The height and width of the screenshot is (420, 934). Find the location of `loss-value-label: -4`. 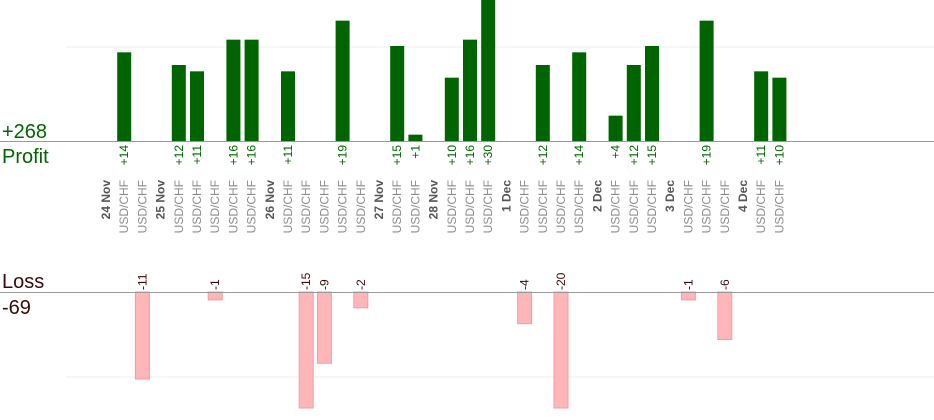

loss-value-label: -4 is located at coordinates (525, 284).